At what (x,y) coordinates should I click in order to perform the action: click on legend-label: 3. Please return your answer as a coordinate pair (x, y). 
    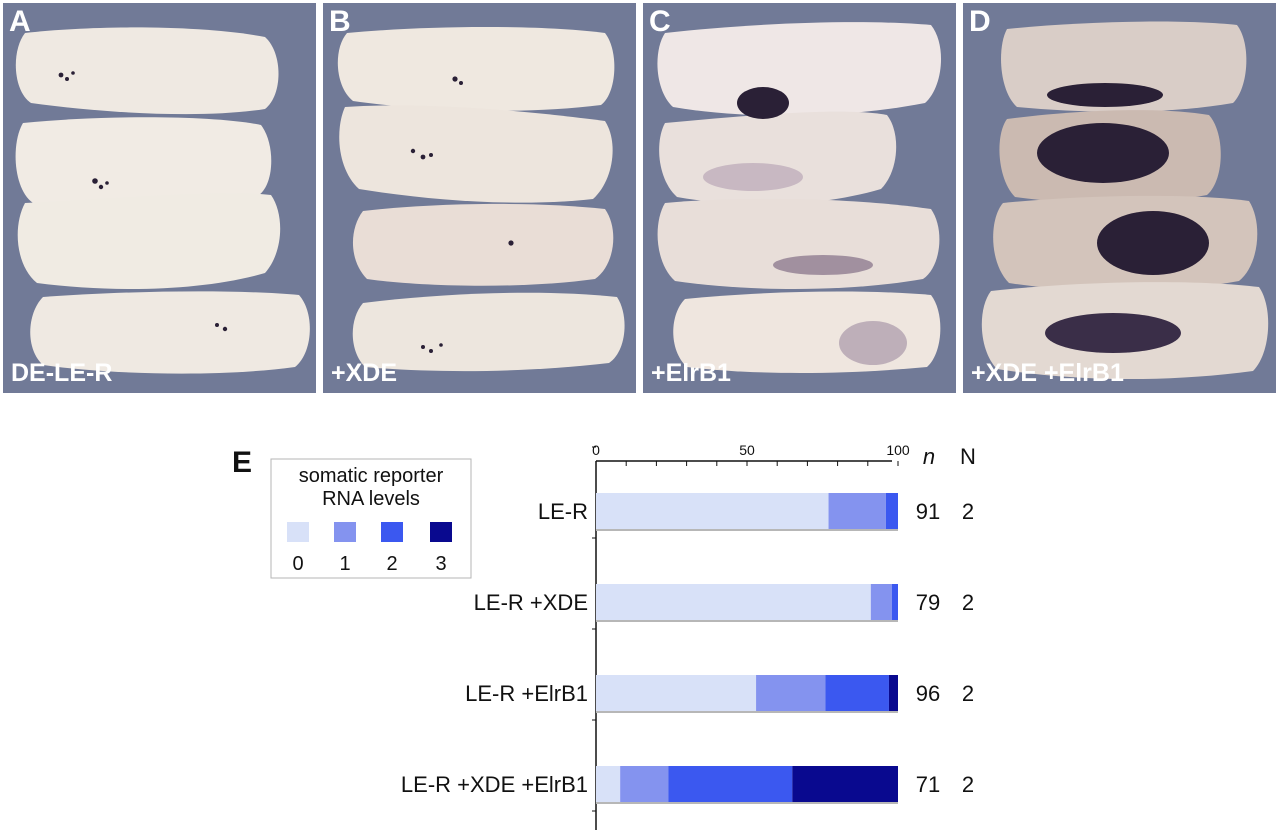
    Looking at the image, I should click on (440, 564).